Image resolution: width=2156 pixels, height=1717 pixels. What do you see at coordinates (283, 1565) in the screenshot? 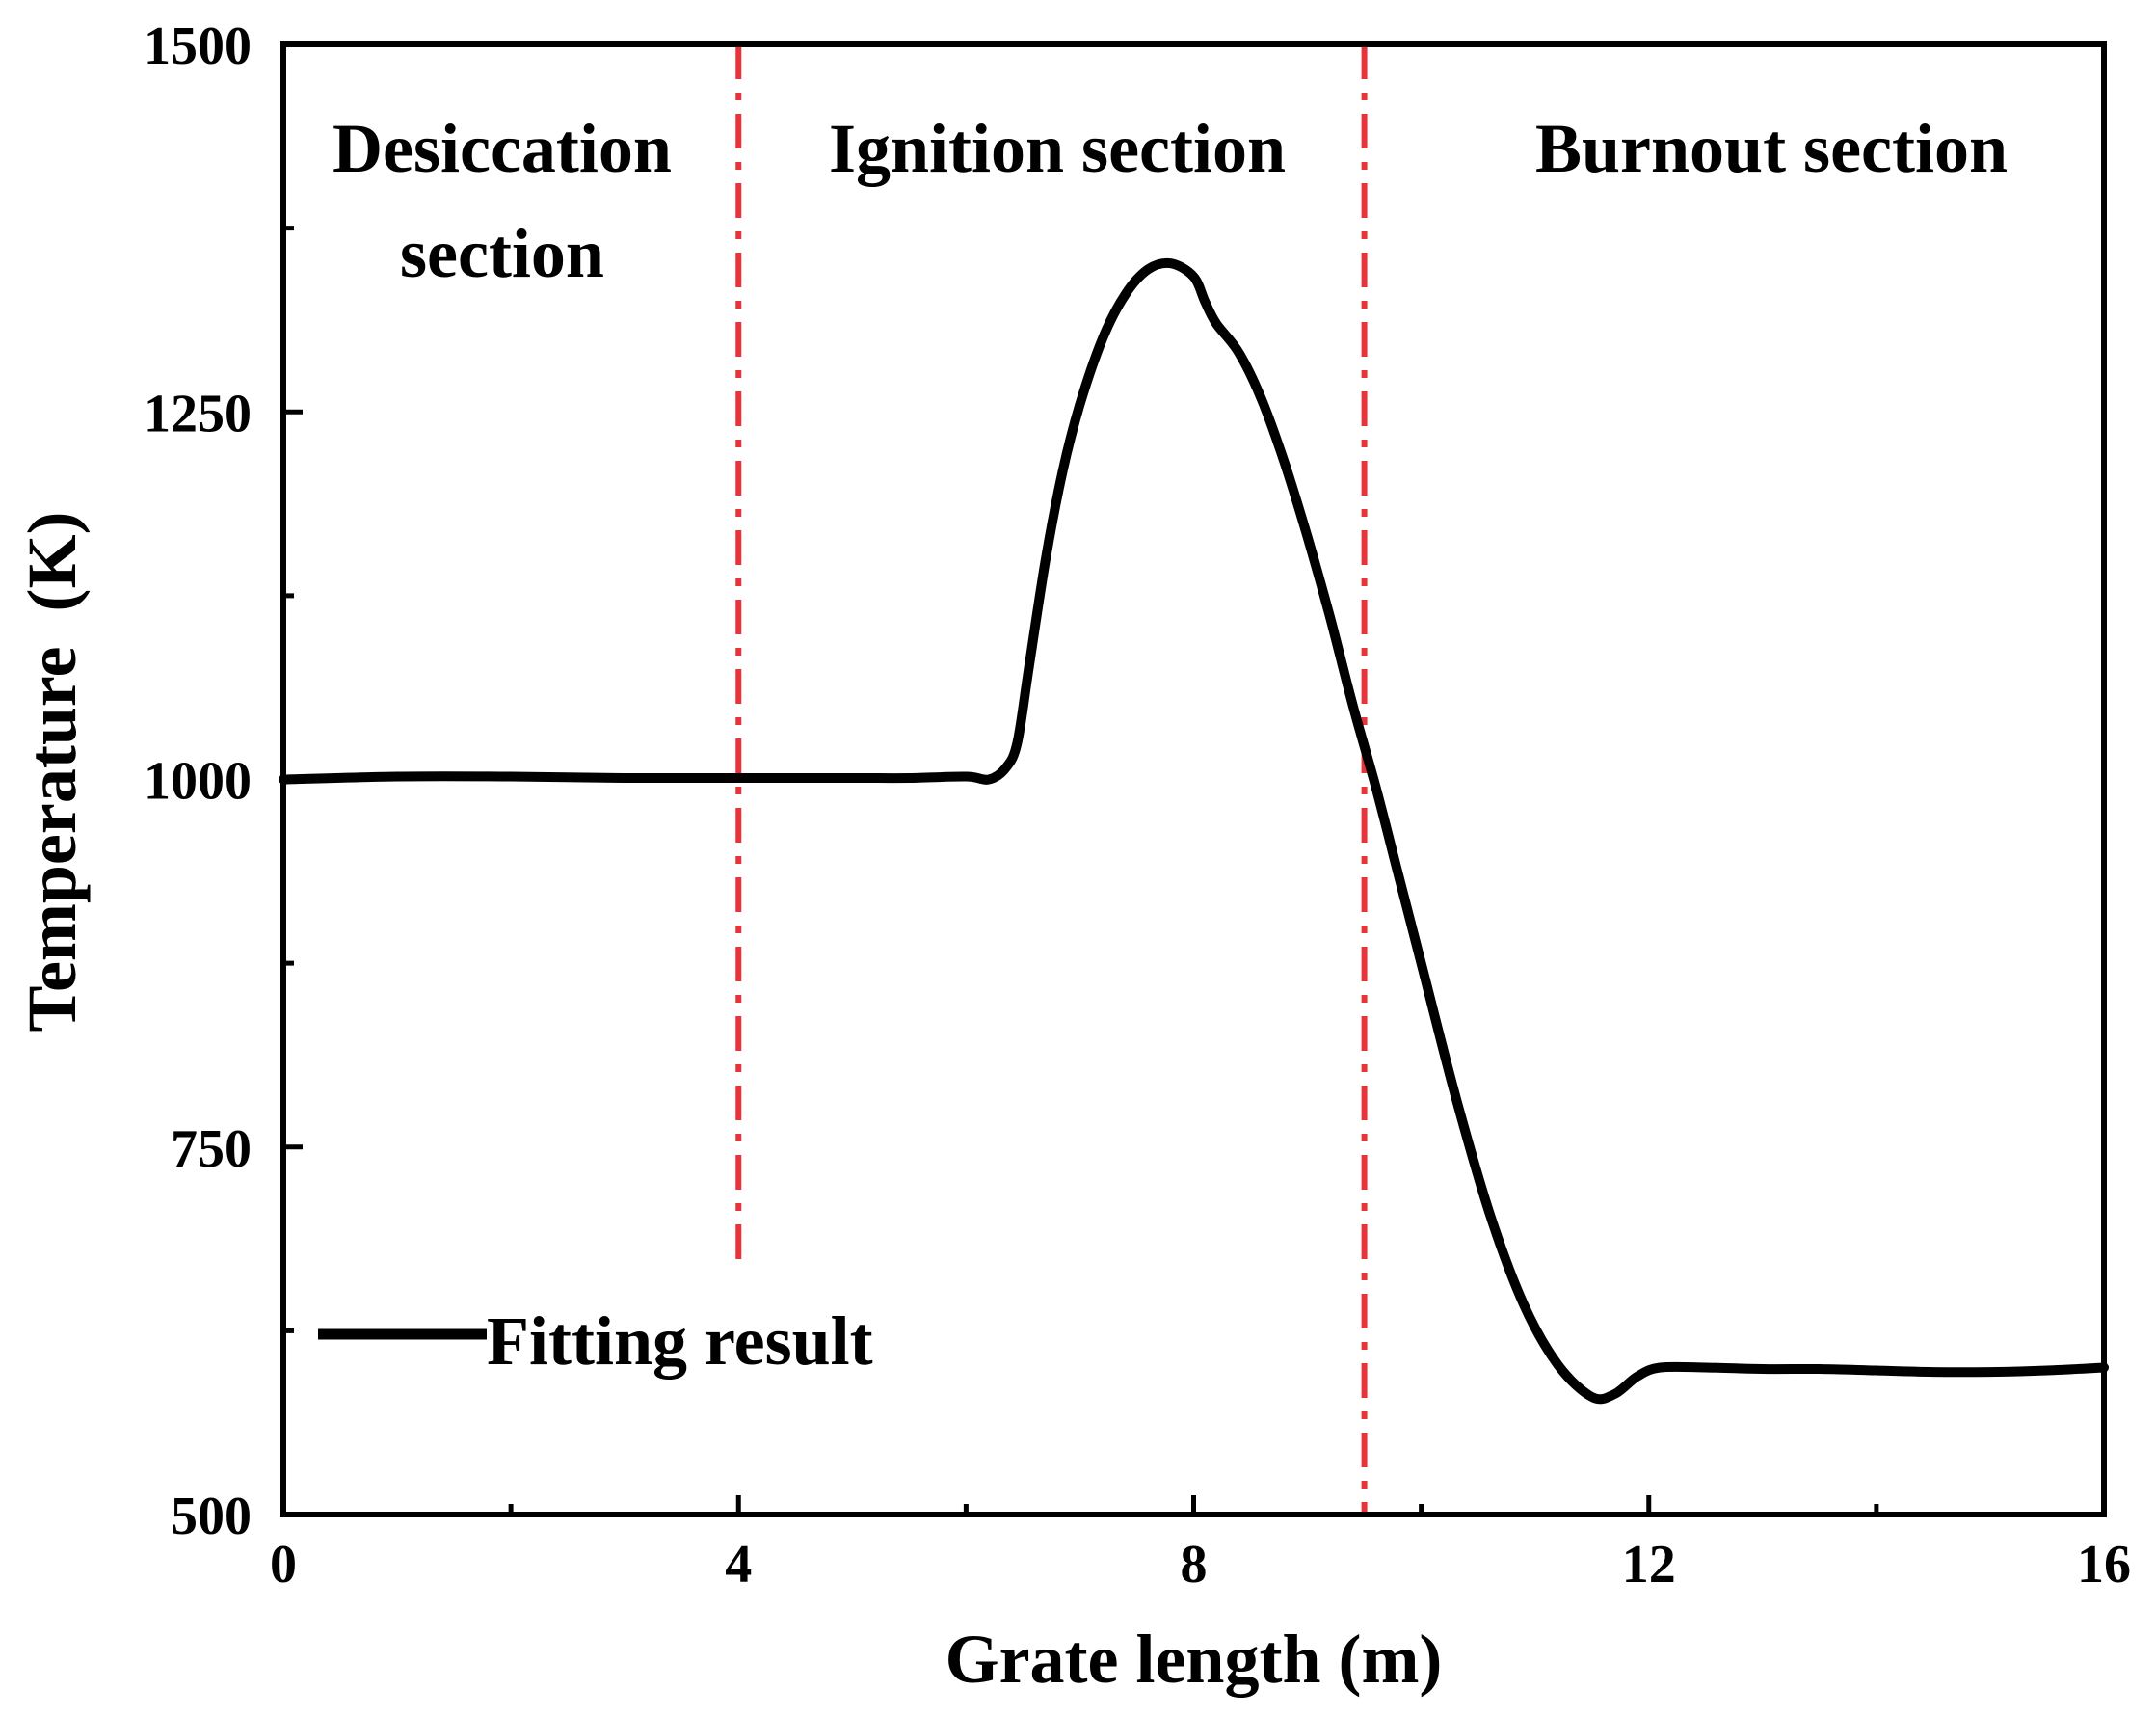
I see `x-tick-label: 0` at bounding box center [283, 1565].